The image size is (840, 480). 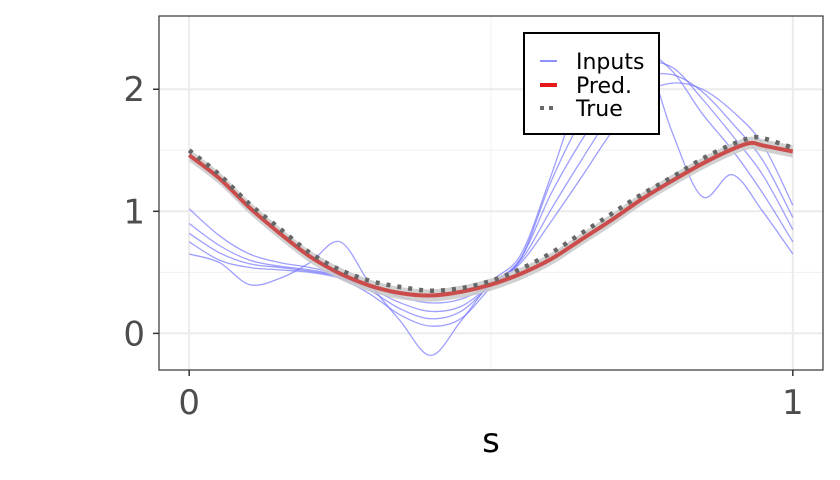 I want to click on legend: Inputs Pred. True, so click(x=591, y=83).